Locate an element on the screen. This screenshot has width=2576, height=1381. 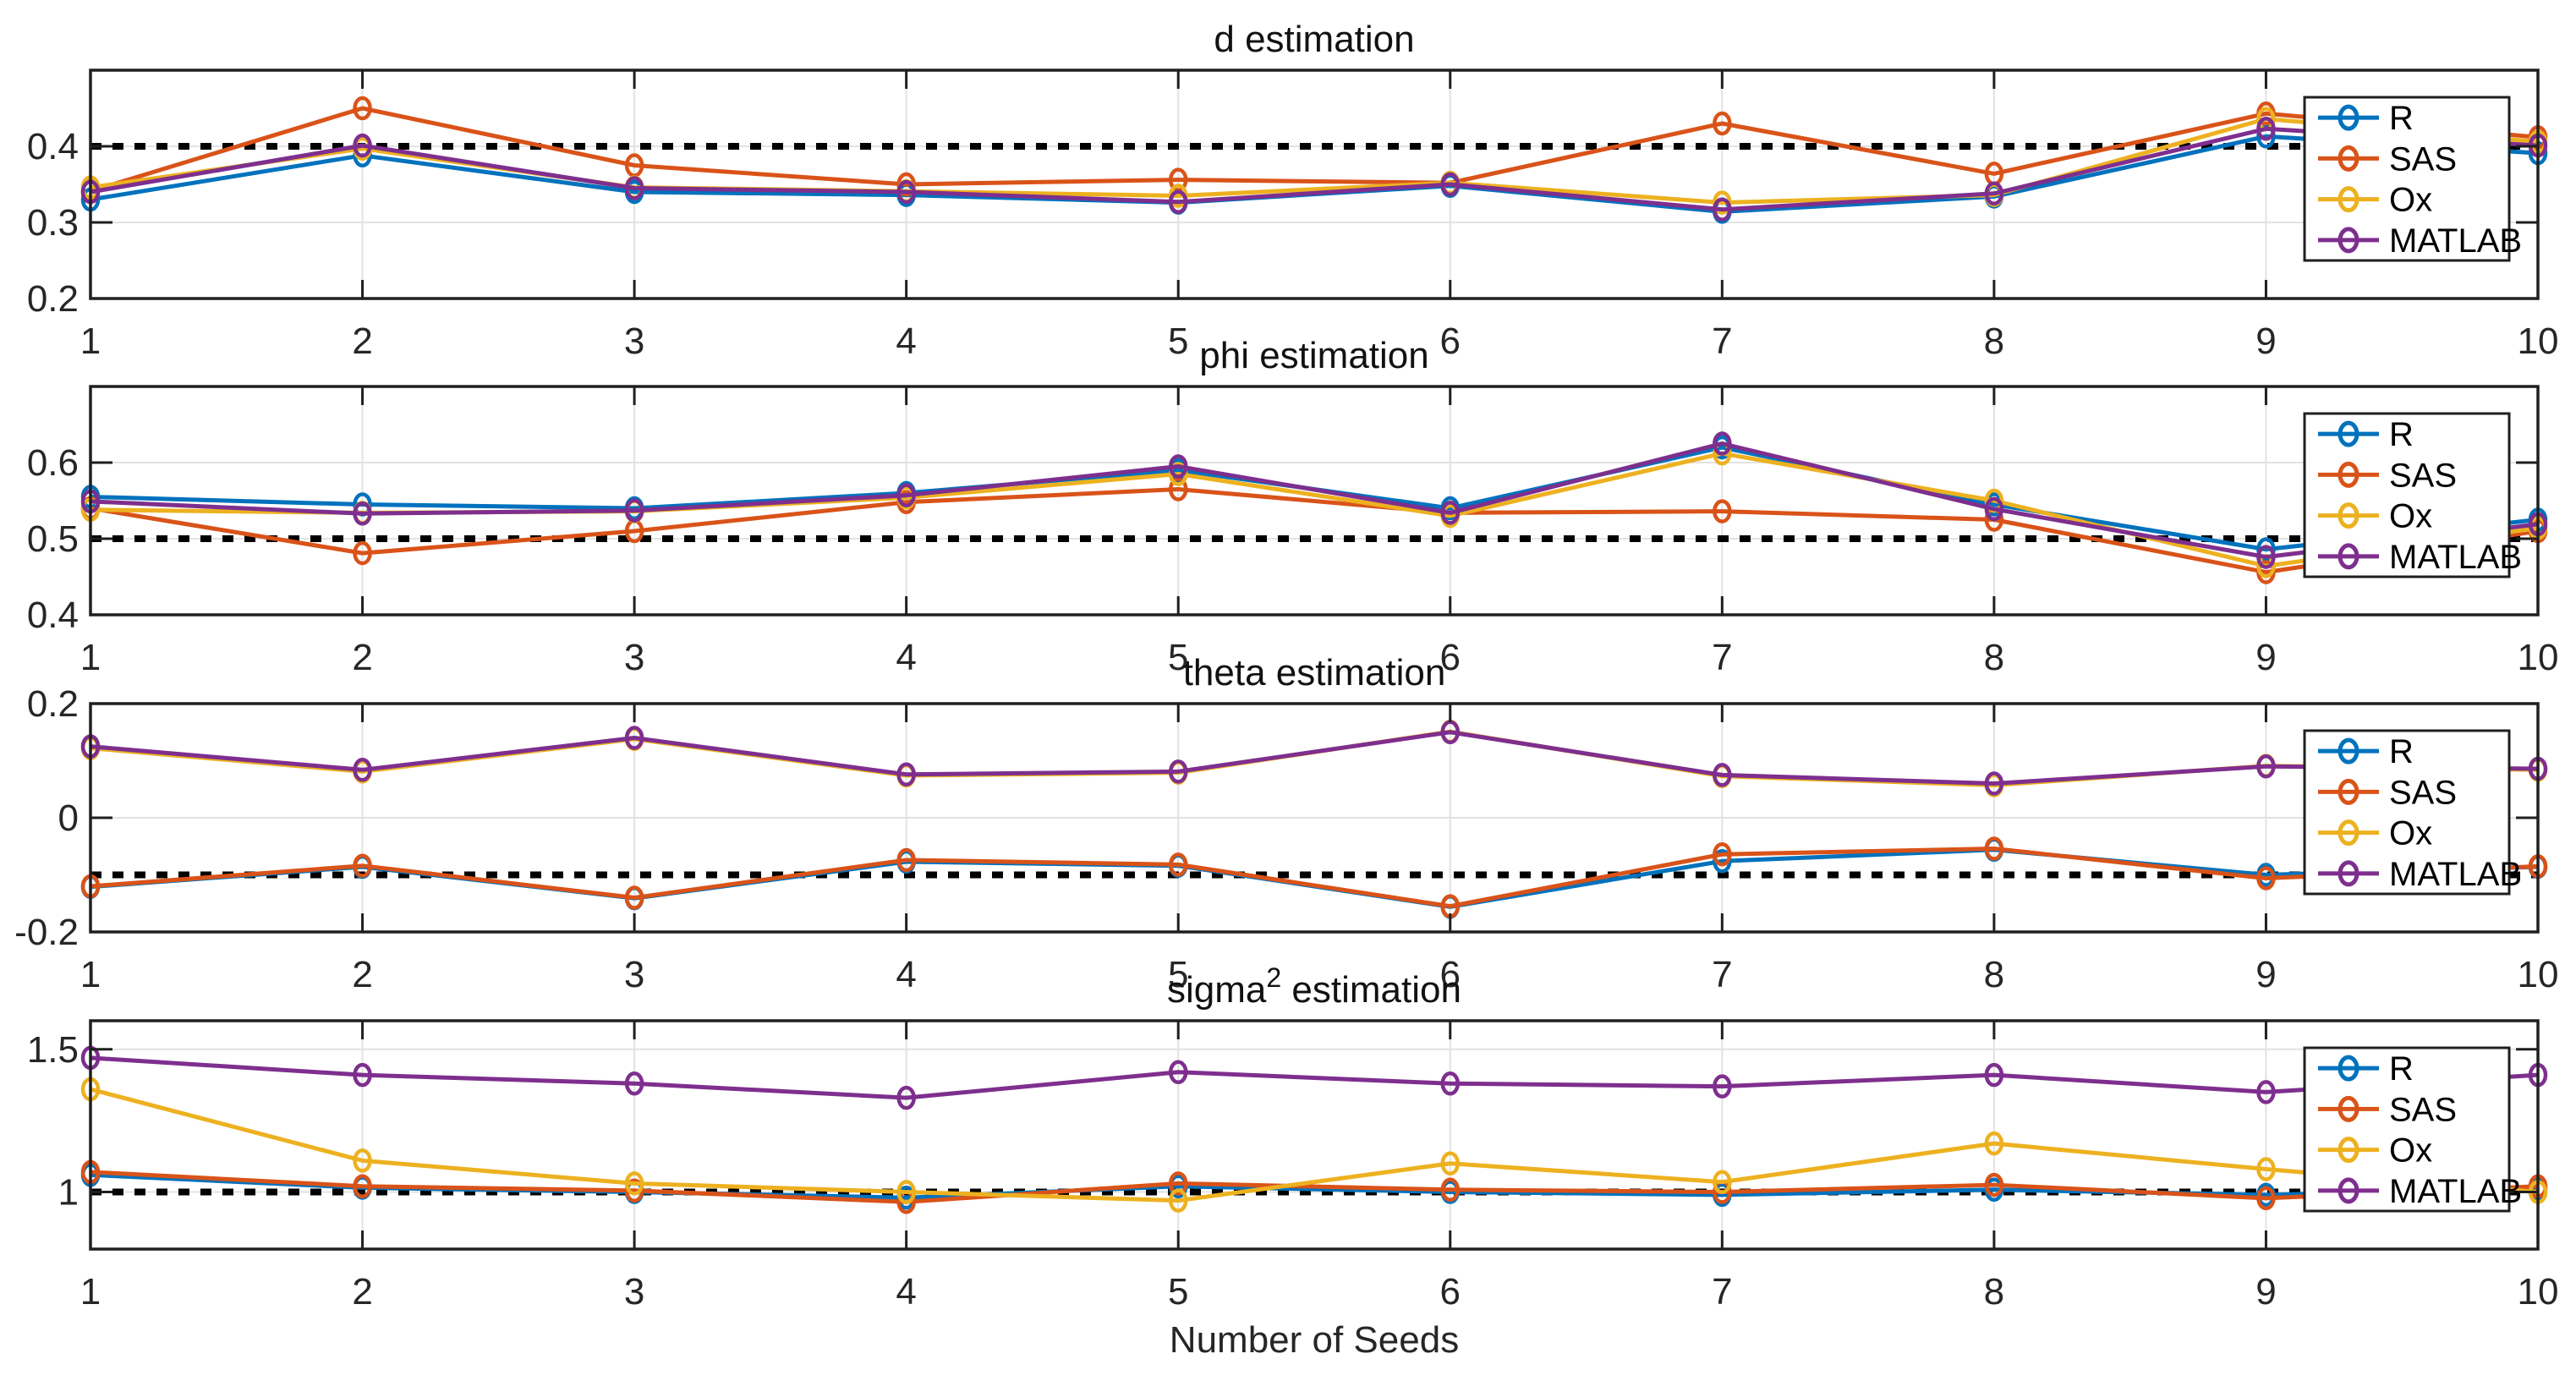
title-superscript: 2 is located at coordinates (1273, 977).